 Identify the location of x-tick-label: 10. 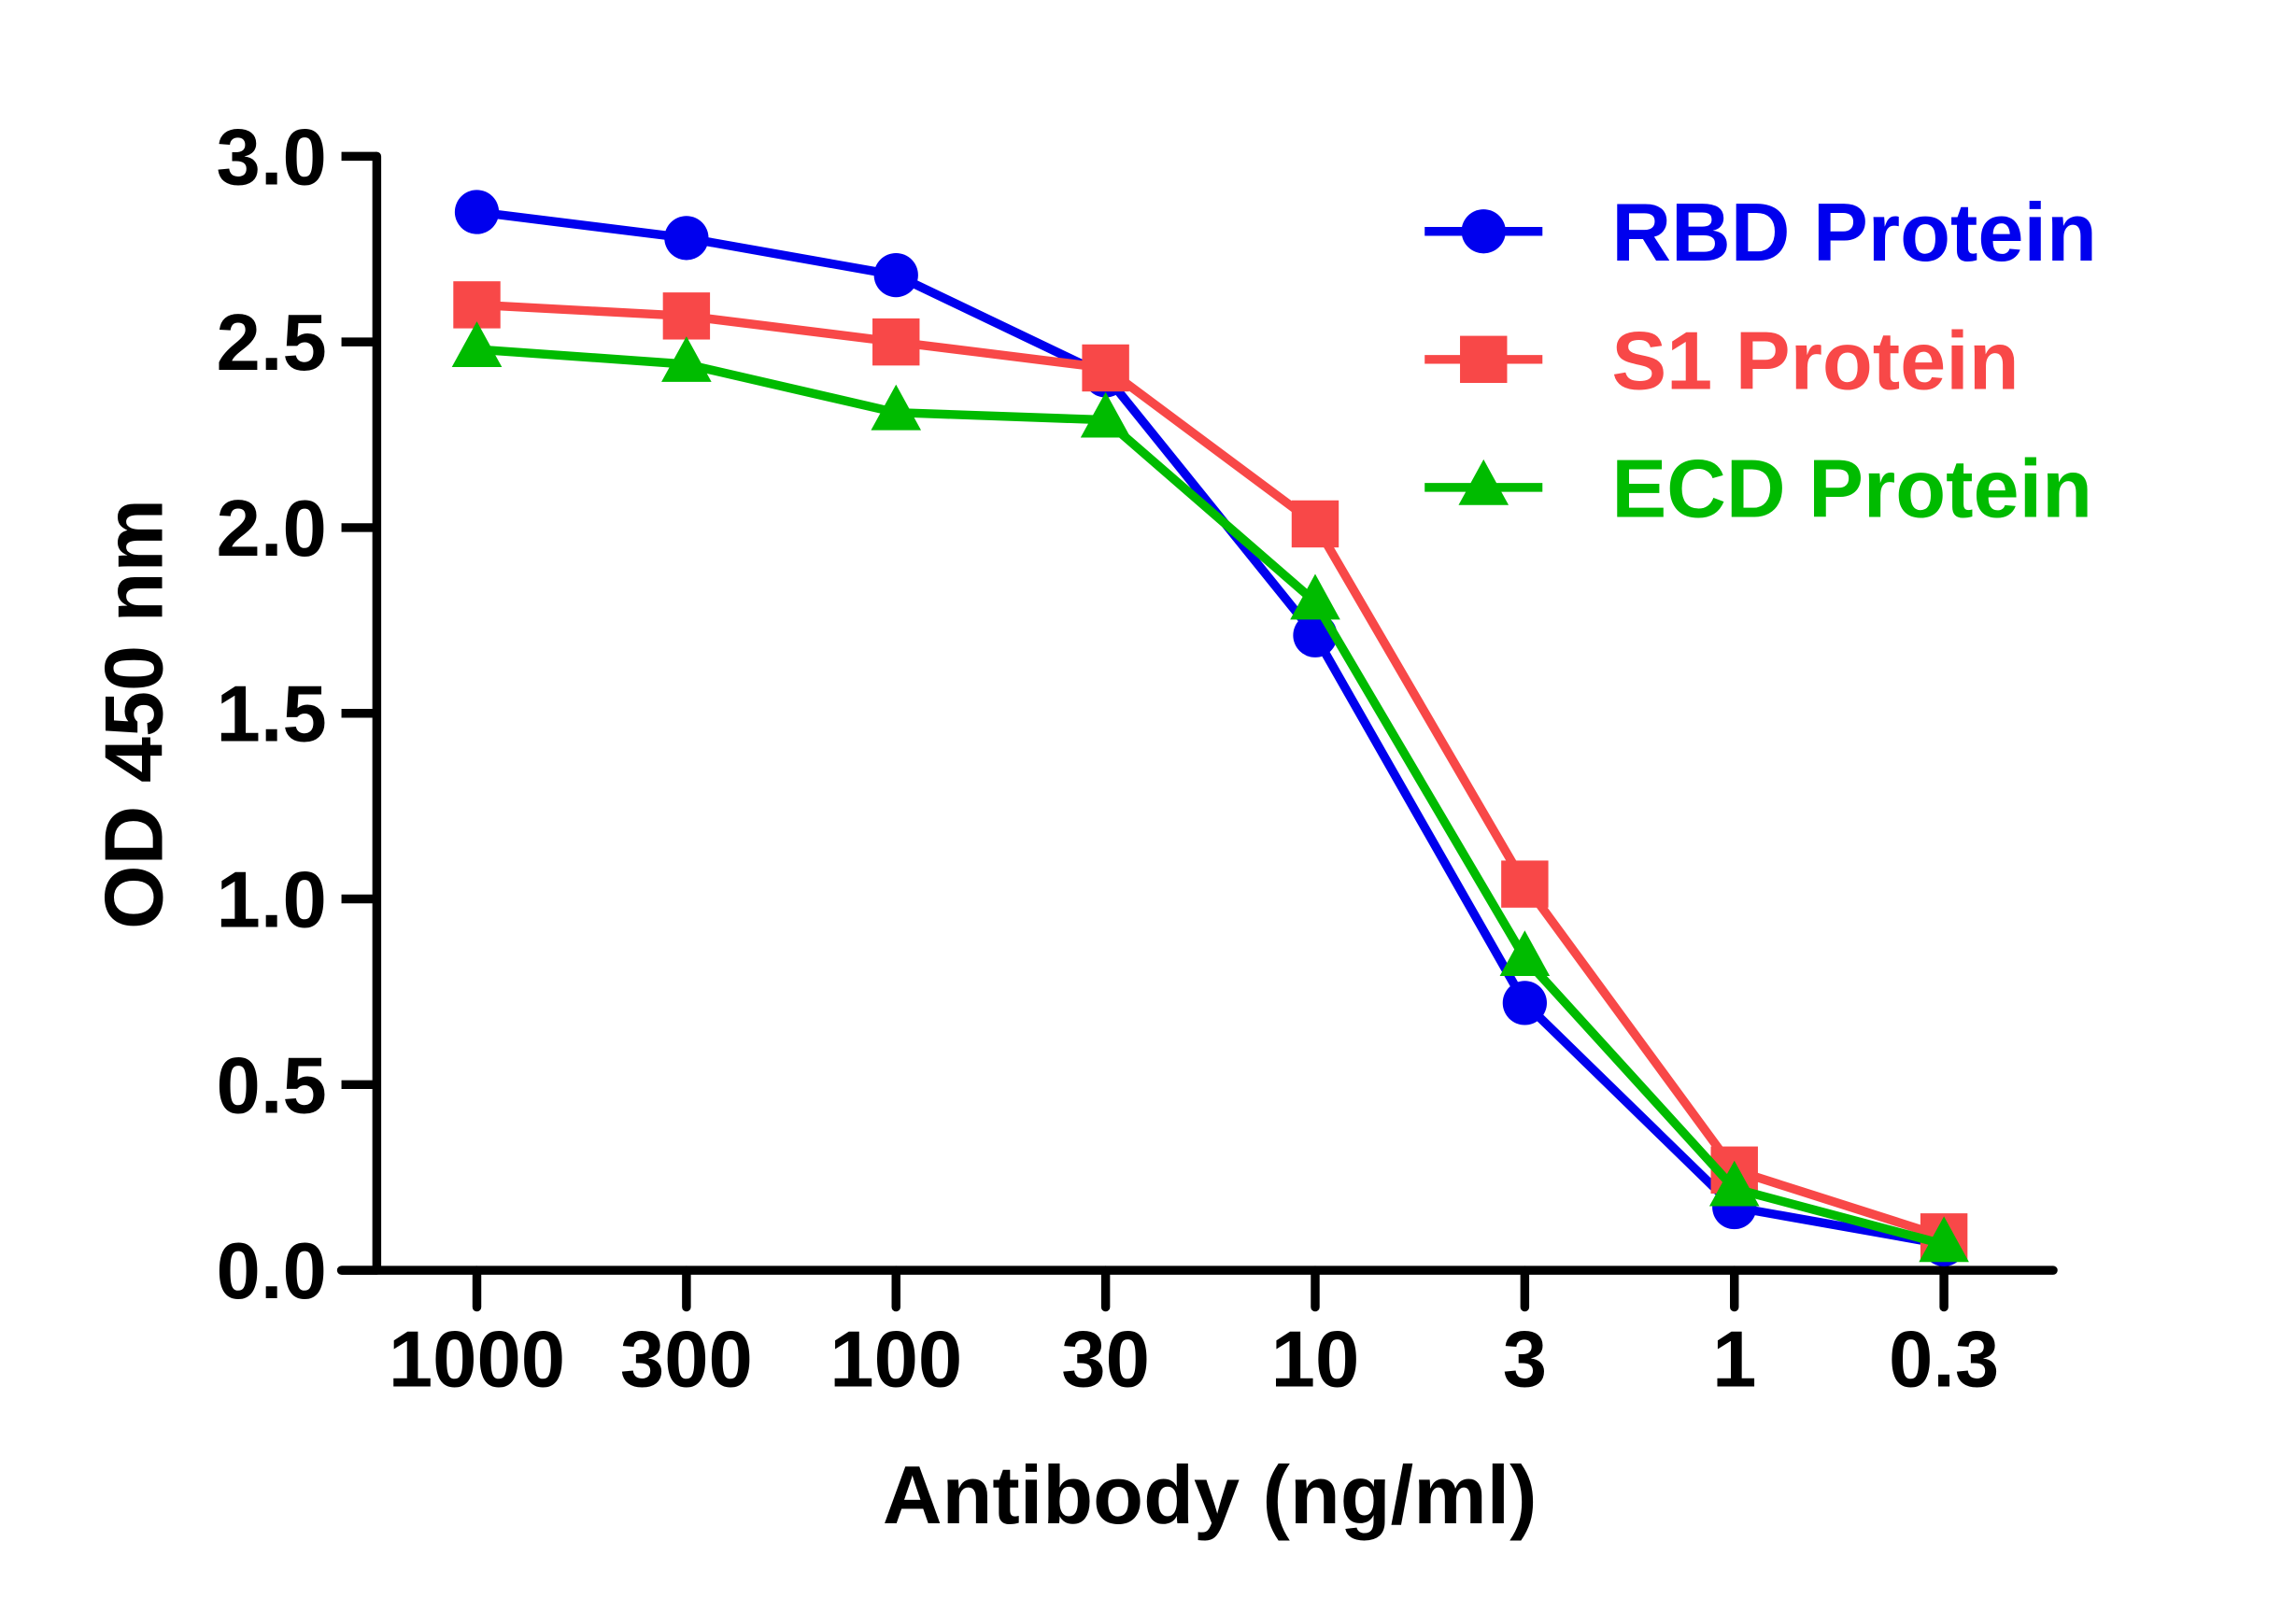
(1315, 1360).